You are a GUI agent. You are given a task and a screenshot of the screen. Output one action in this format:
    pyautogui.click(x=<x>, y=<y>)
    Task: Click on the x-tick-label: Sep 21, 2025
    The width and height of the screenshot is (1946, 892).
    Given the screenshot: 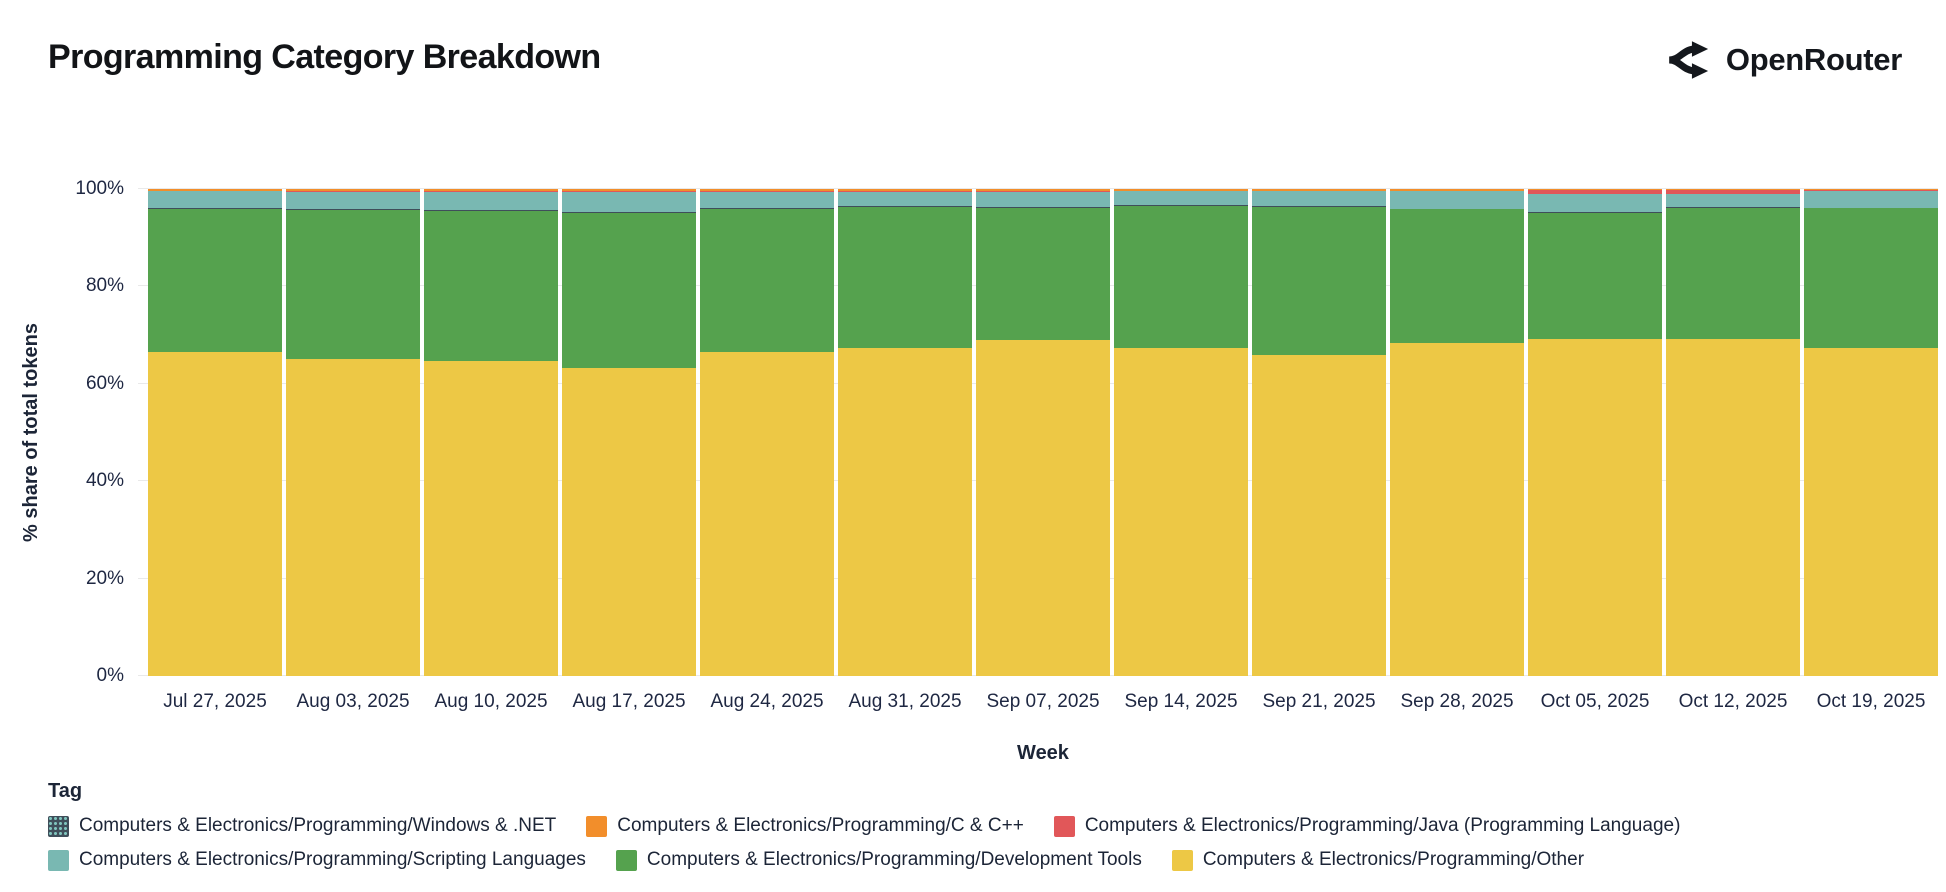 What is the action you would take?
    pyautogui.click(x=1319, y=701)
    